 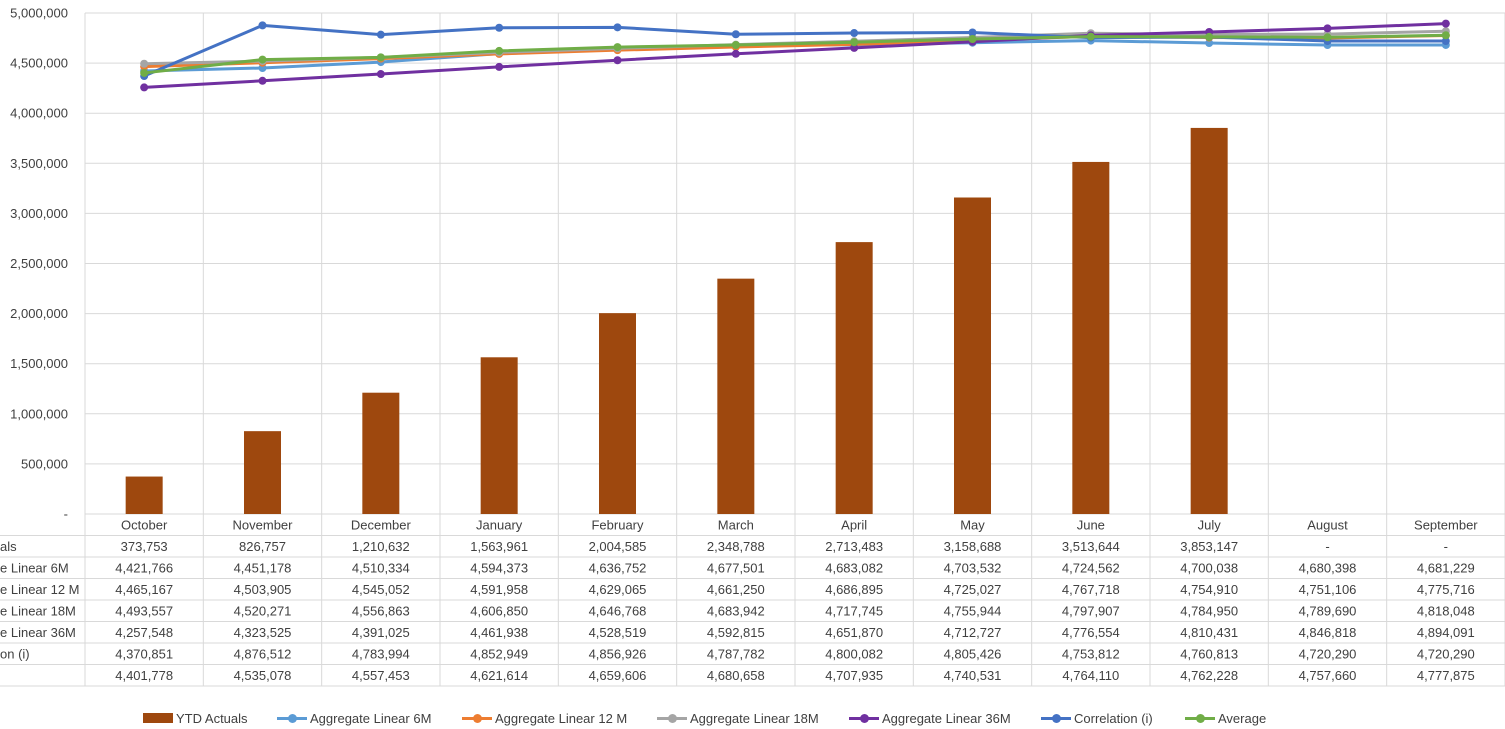 What do you see at coordinates (973, 546) in the screenshot?
I see `table-cell: 3,158,688` at bounding box center [973, 546].